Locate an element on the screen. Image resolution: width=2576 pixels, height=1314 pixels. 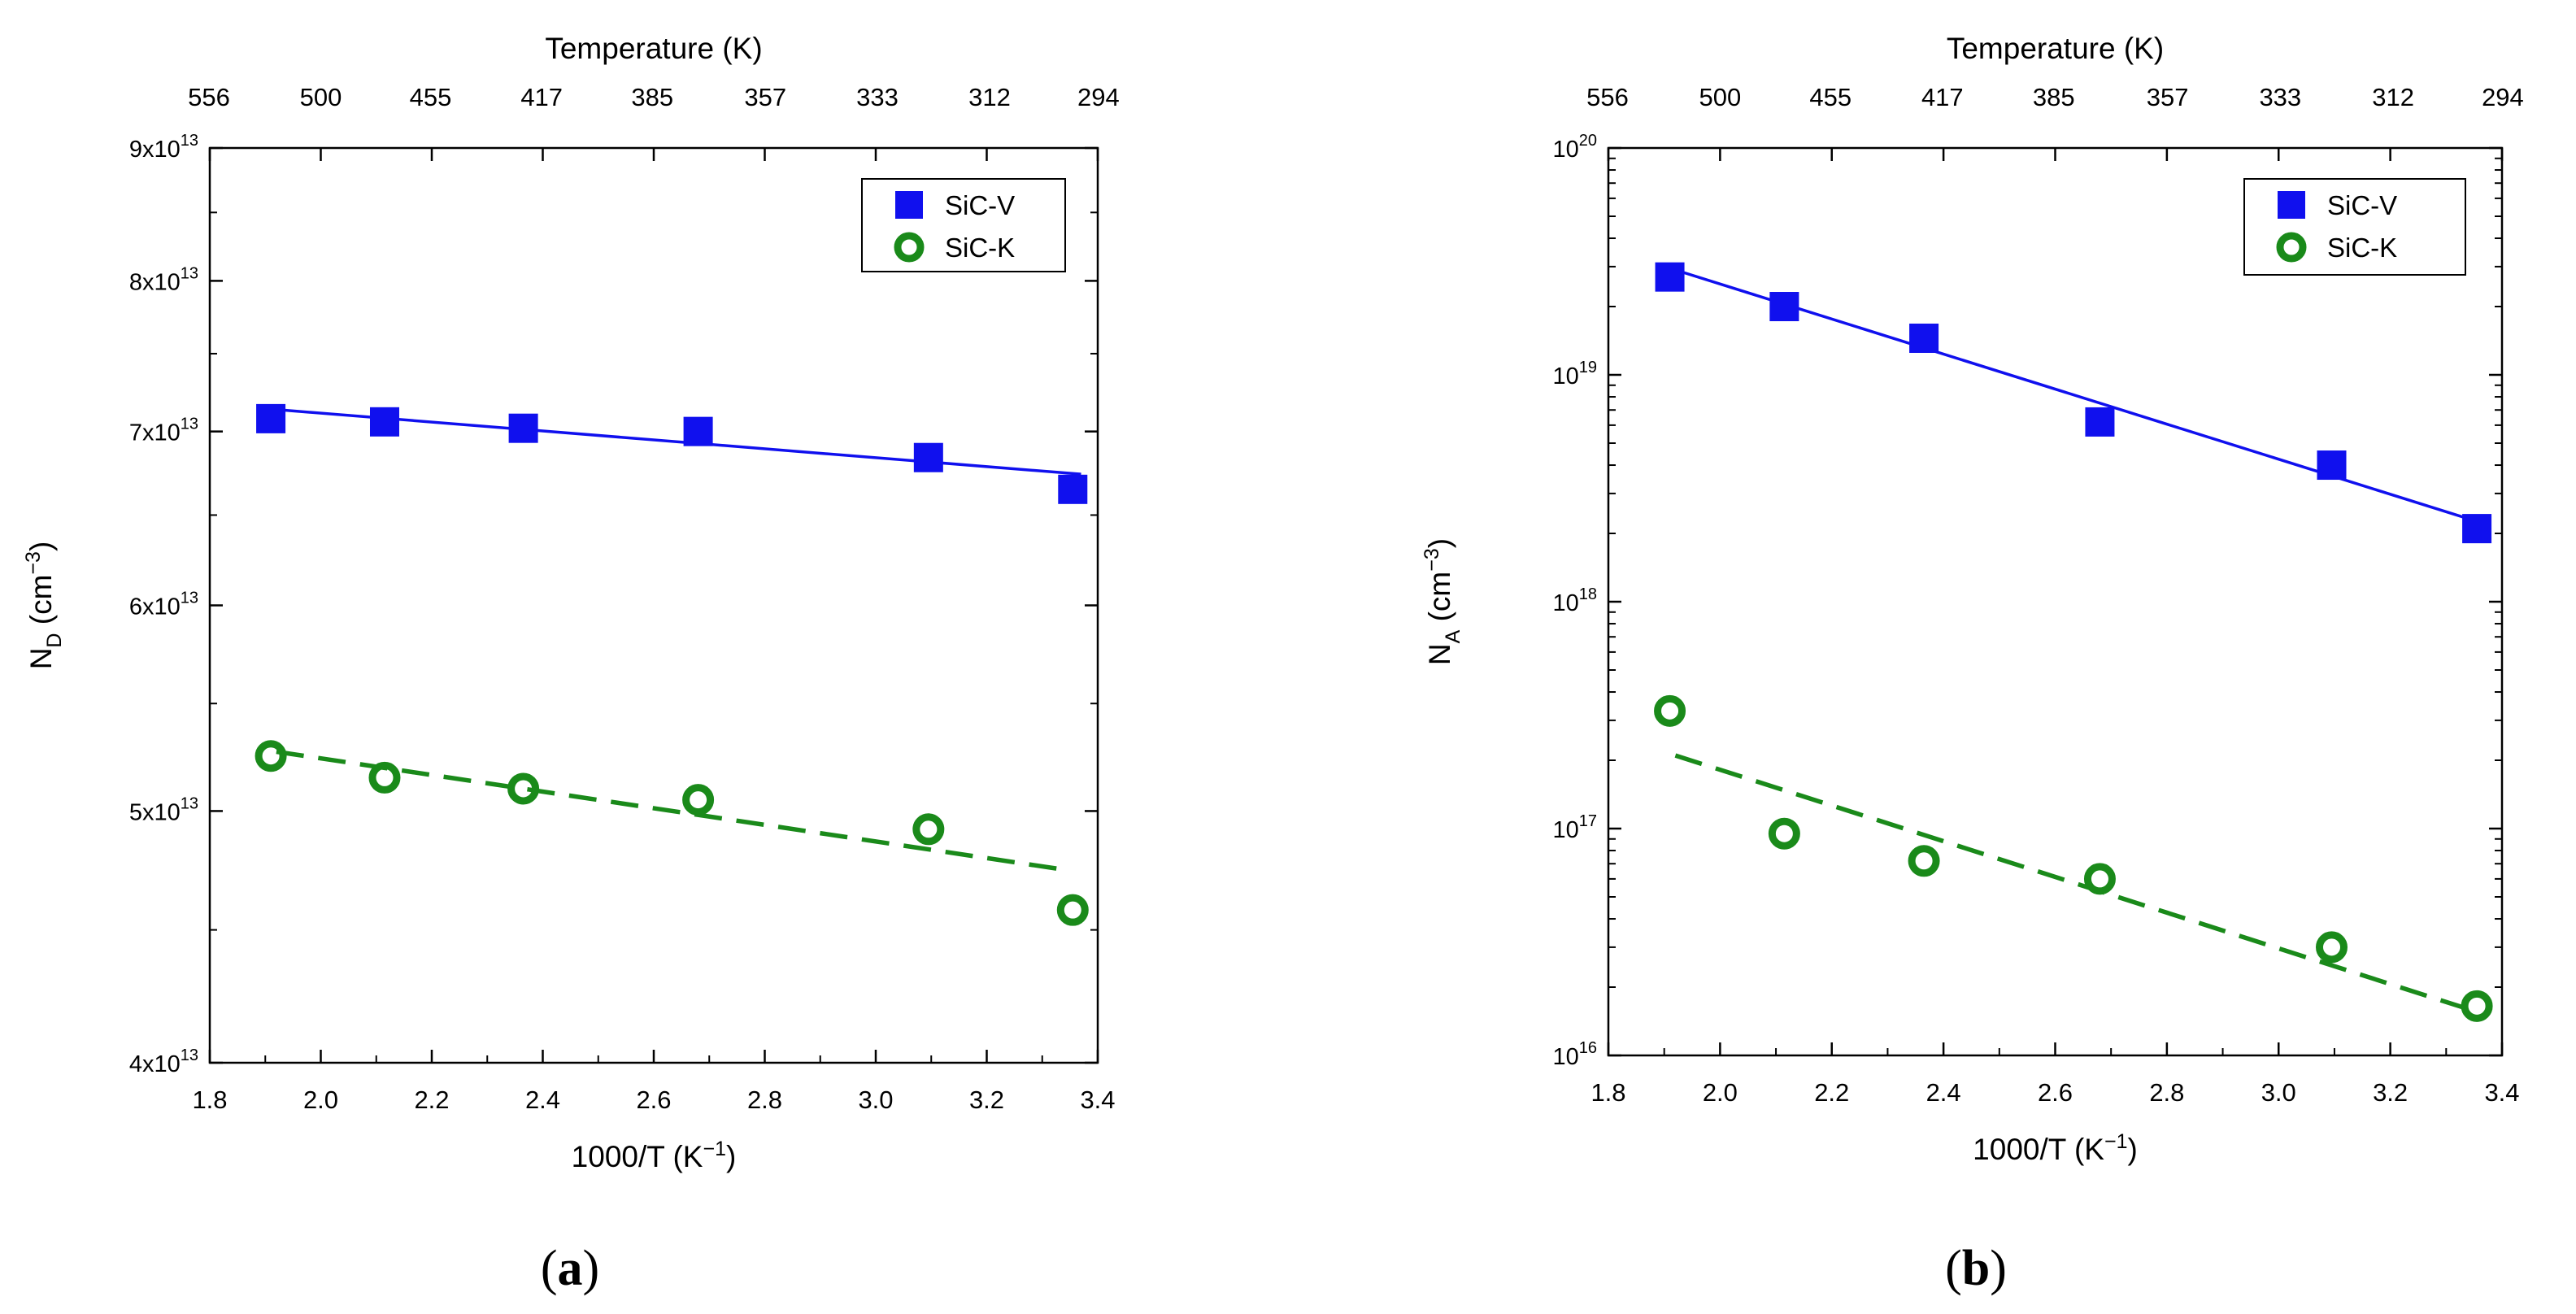
top-tick-label: 357 is located at coordinates (765, 97).